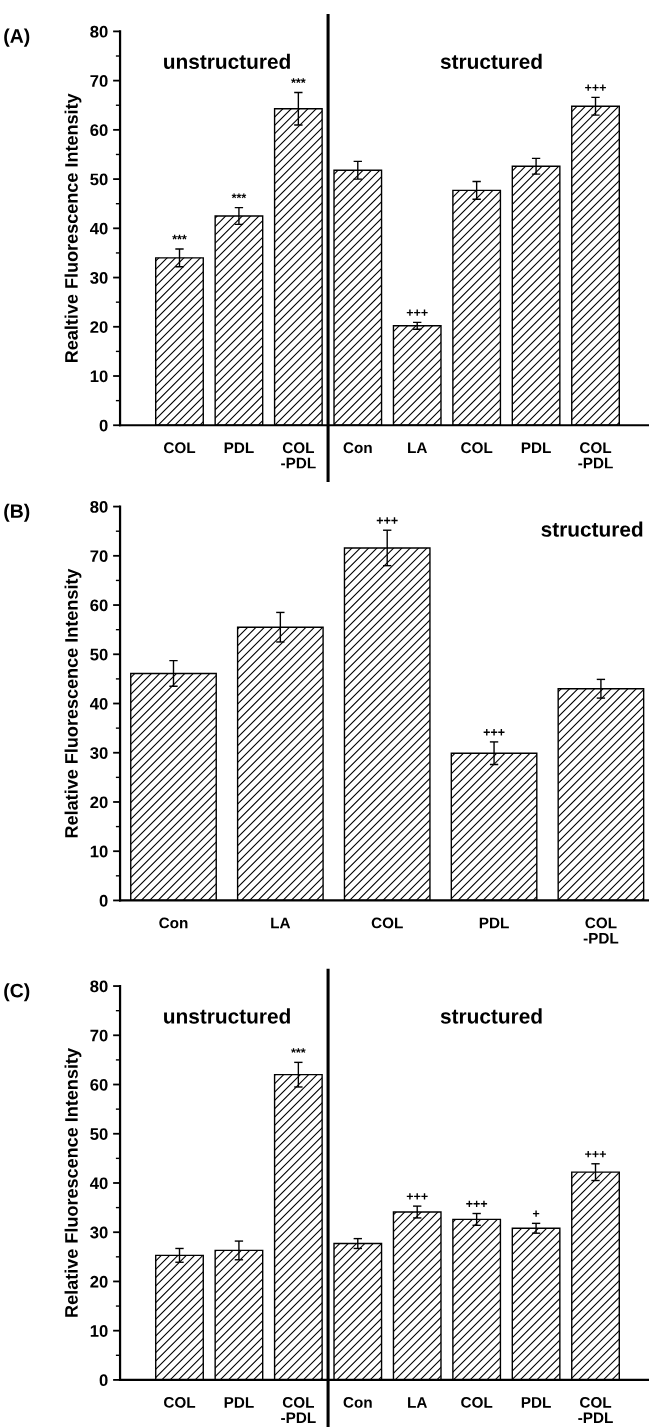 This screenshot has height=1427, width=649. What do you see at coordinates (17, 37) in the screenshot?
I see `chart-title: (A)` at bounding box center [17, 37].